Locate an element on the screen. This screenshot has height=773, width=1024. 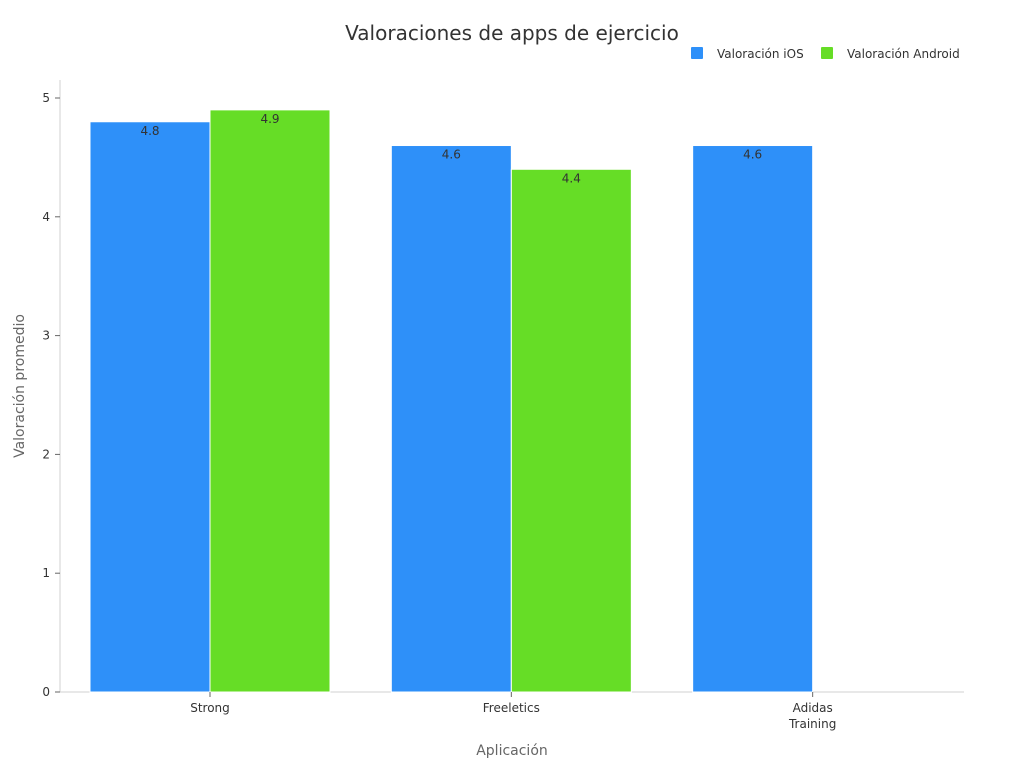
bar-value-label: 4.4 is located at coordinates (571, 178).